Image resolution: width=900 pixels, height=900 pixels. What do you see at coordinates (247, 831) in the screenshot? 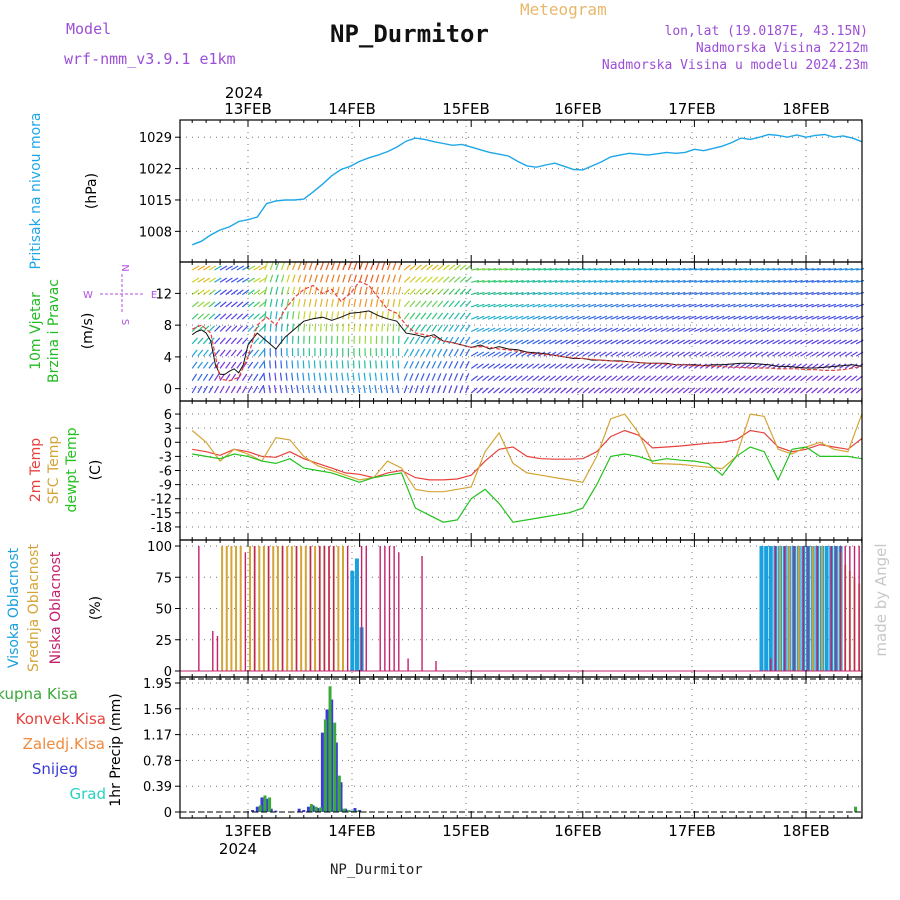
I see `day-label-bottom: 13FEB` at bounding box center [247, 831].